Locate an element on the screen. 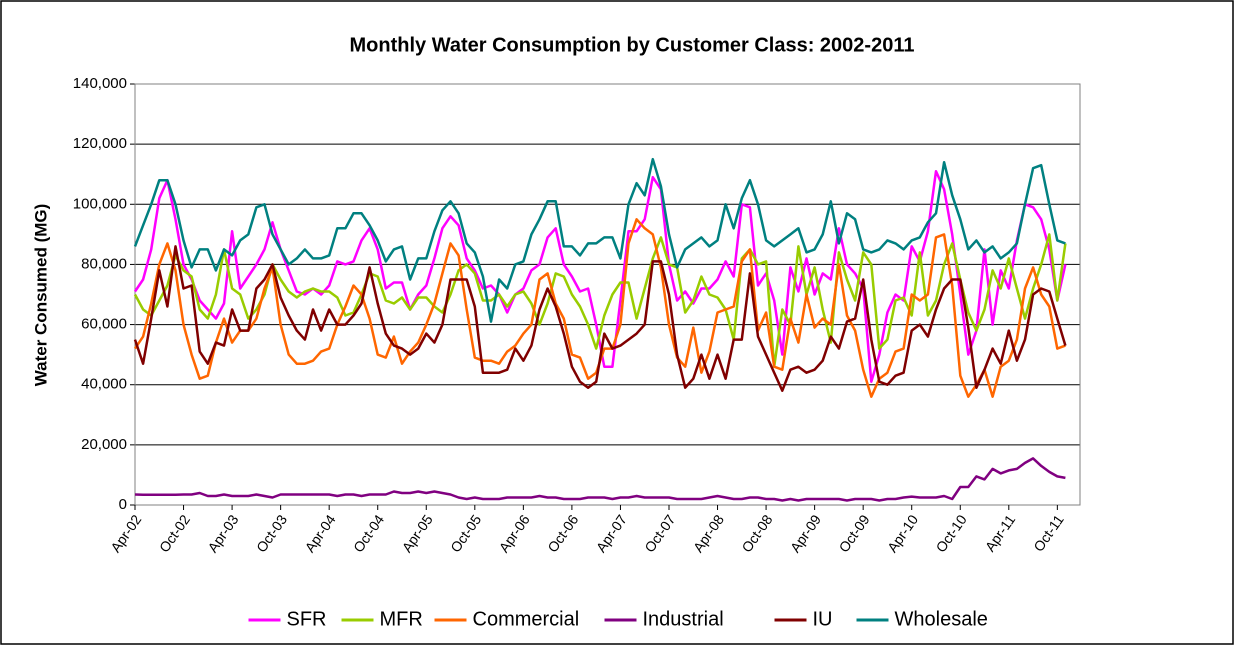 This screenshot has width=1235, height=651. y-tick-label: 20,000 is located at coordinates (104, 444).